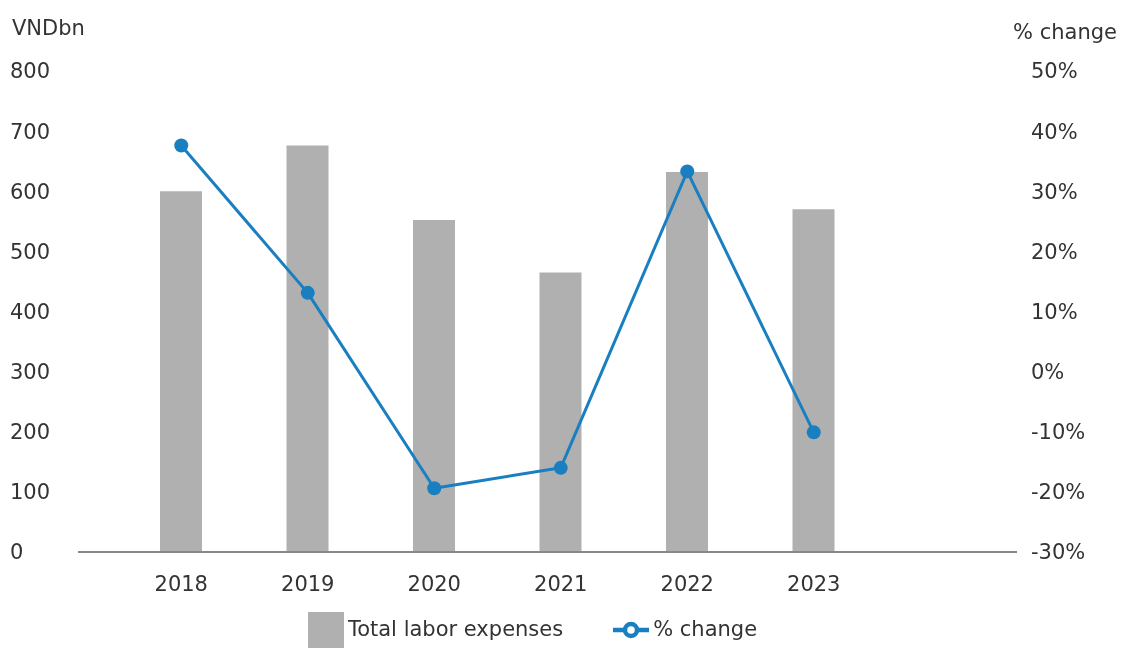 The height and width of the screenshot is (666, 1125). I want to click on y-tick-label: 100, so click(30, 492).